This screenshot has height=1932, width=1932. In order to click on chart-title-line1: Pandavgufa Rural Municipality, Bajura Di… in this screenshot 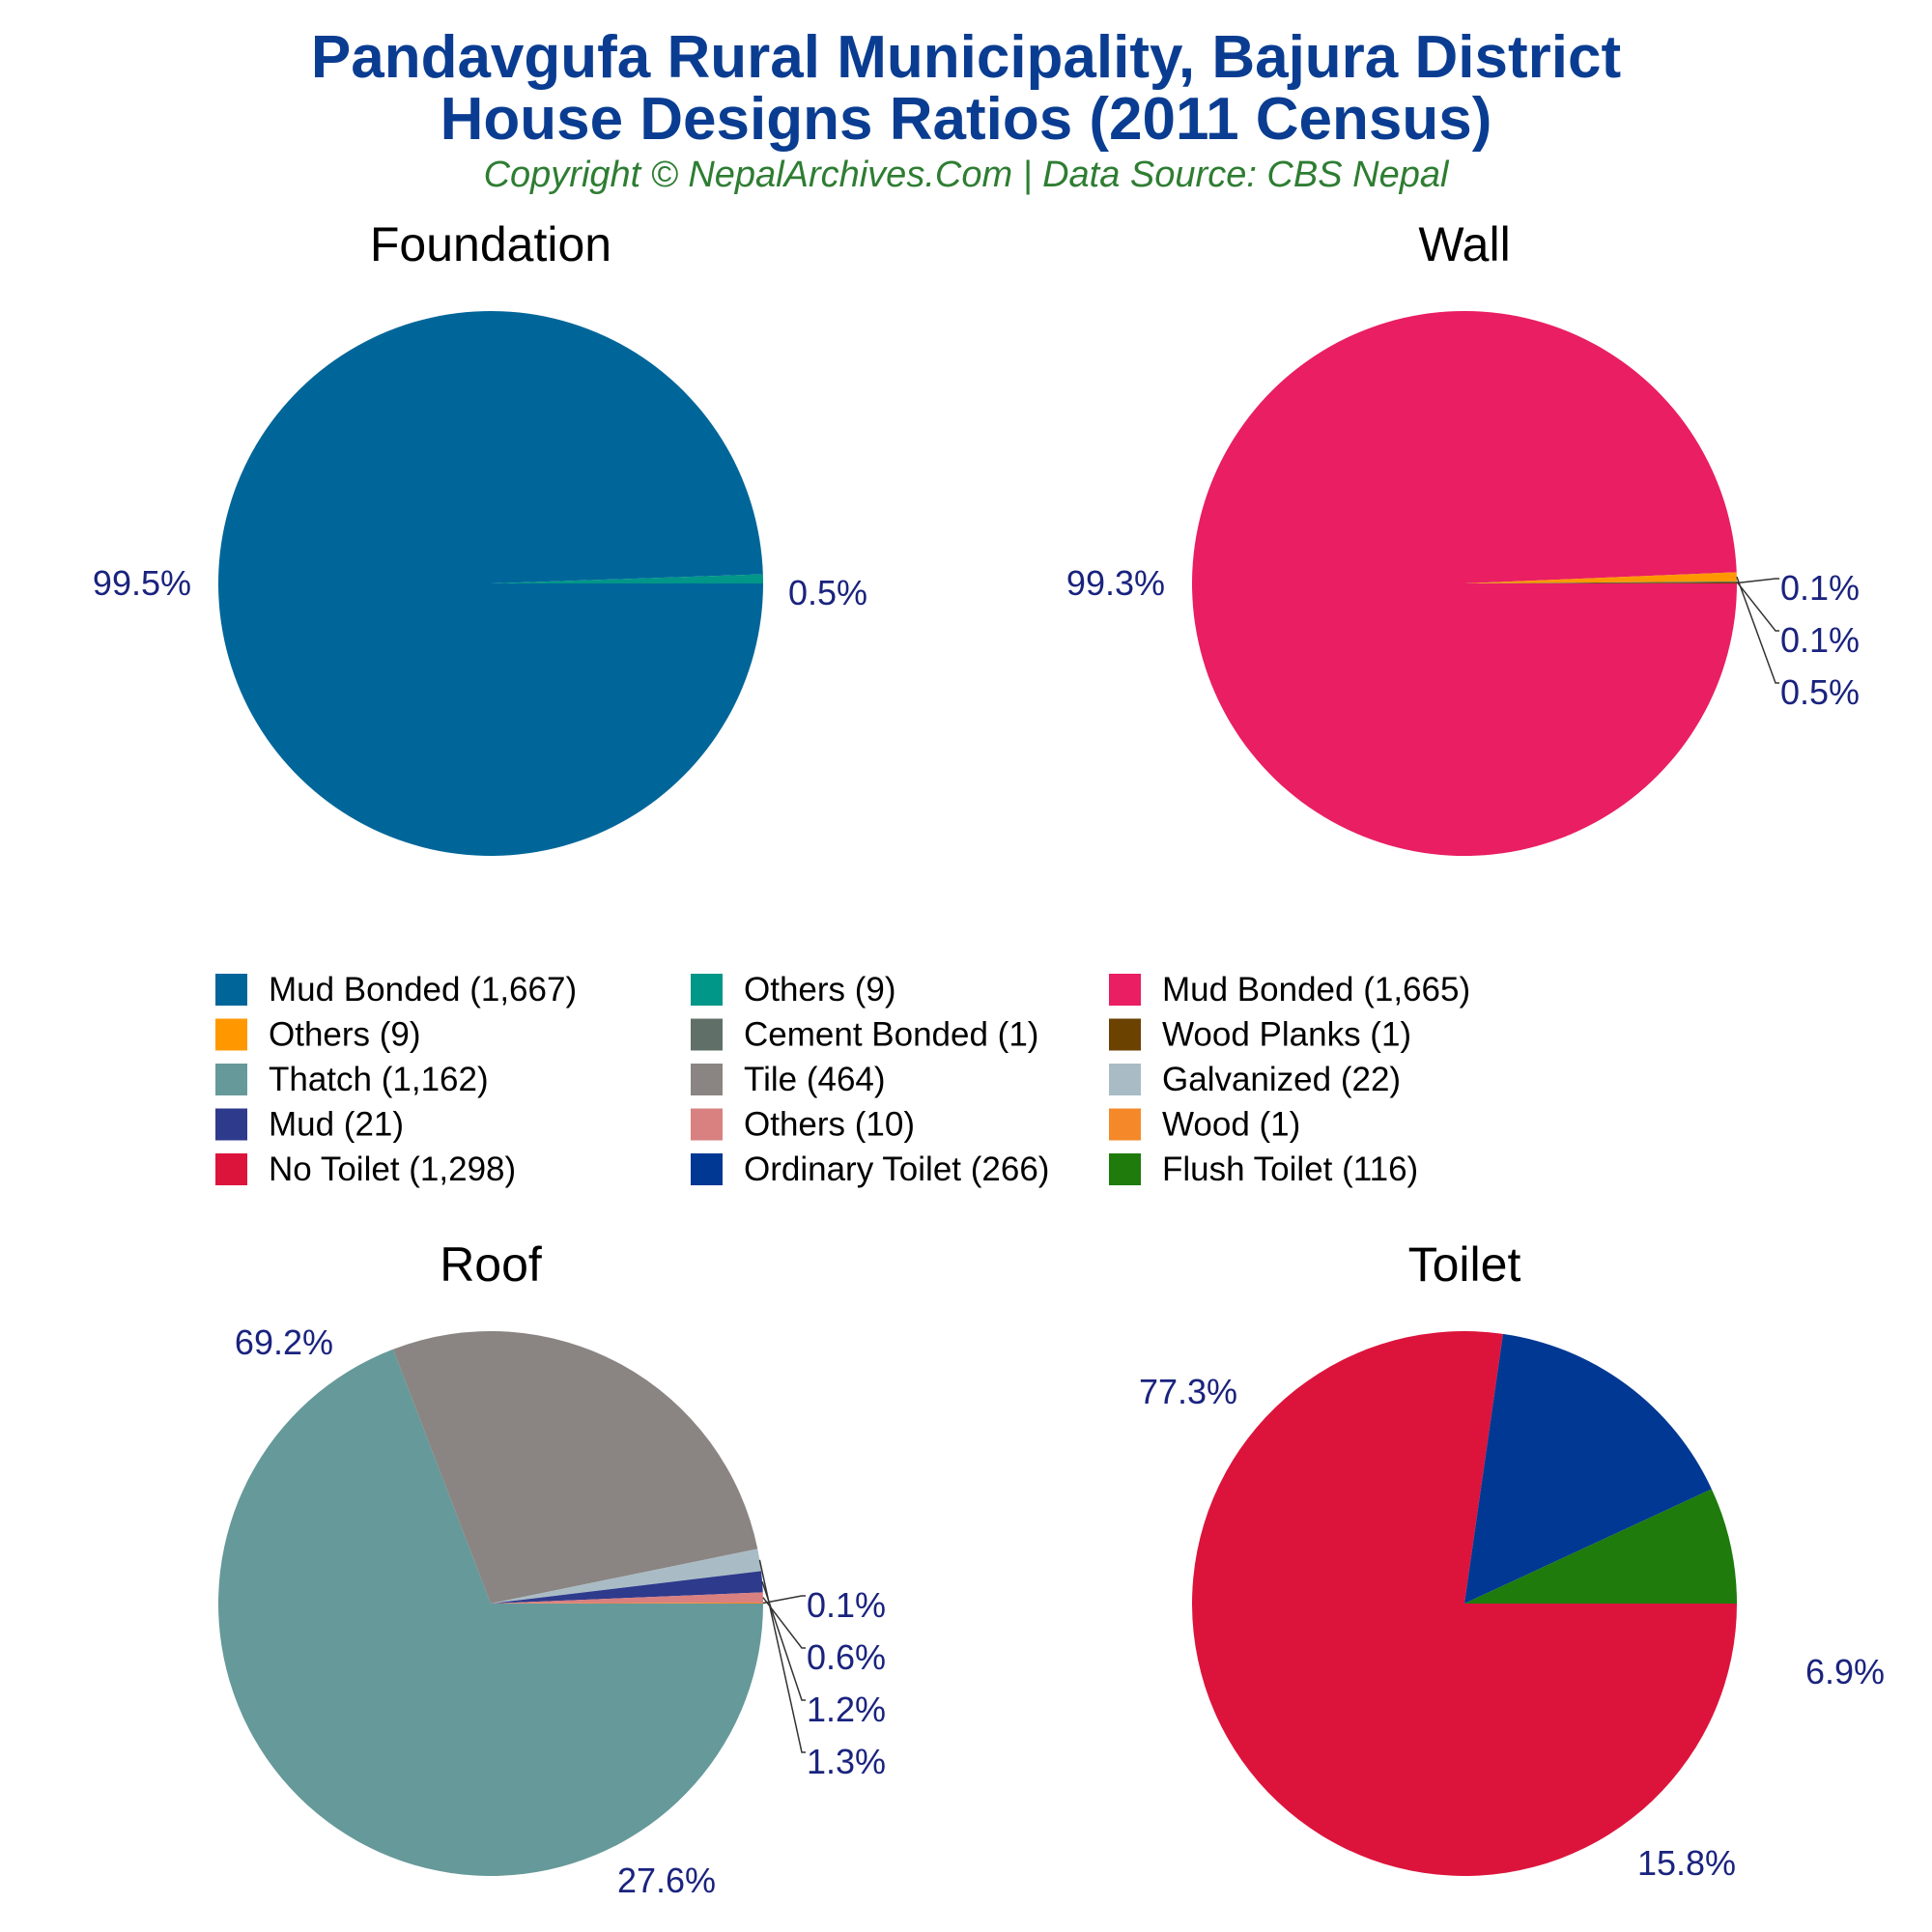, I will do `click(966, 57)`.